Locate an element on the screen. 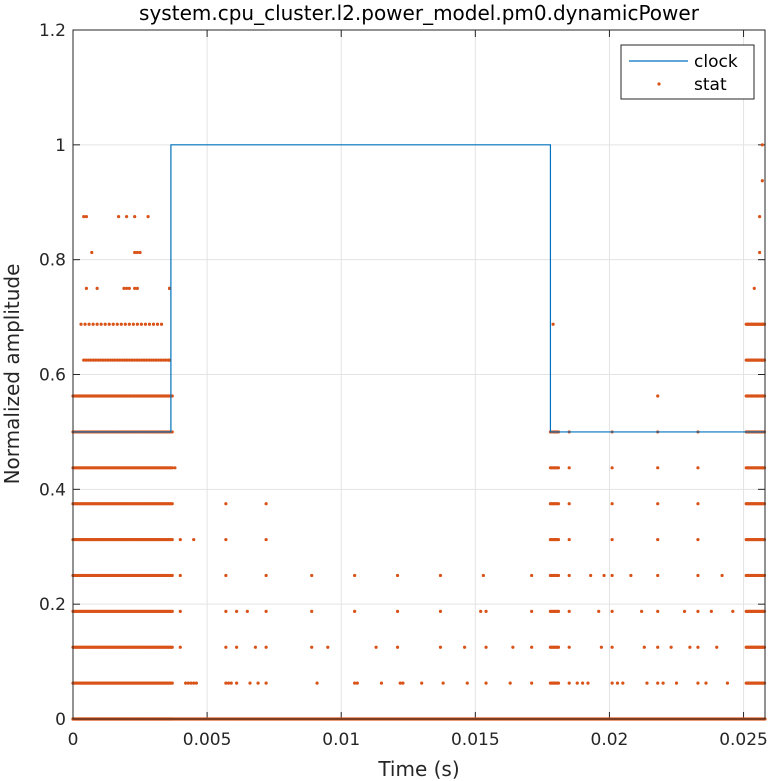 This screenshot has width=778, height=781. x-tick-label: 0.005 is located at coordinates (207, 740).